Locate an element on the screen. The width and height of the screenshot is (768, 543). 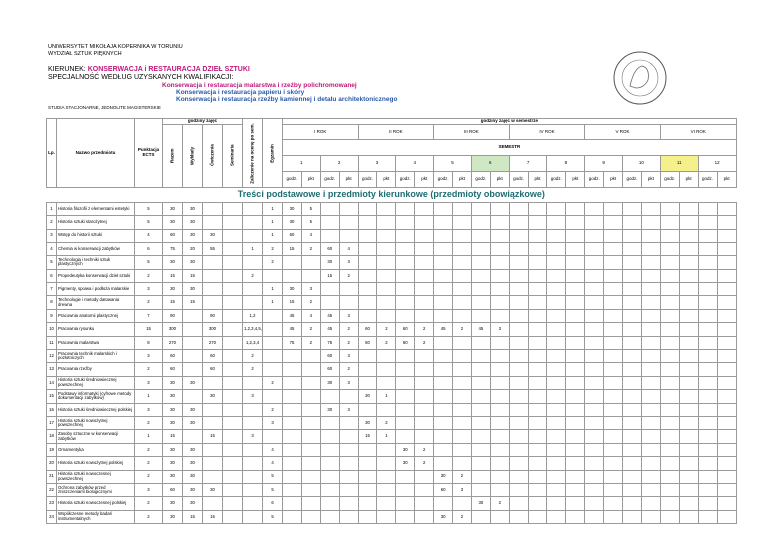
subject-name: Historia sztuki nowoczesnej polskiej is located at coordinates (95, 503).